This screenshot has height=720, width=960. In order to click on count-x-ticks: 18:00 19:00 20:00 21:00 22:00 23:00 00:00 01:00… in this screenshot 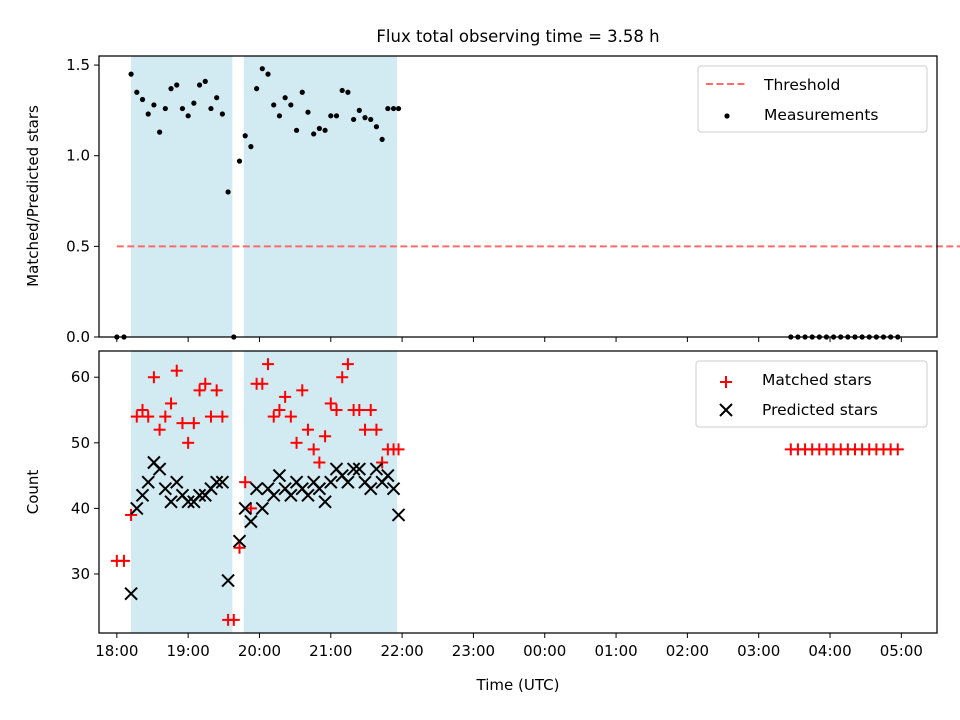, I will do `click(509, 646)`.